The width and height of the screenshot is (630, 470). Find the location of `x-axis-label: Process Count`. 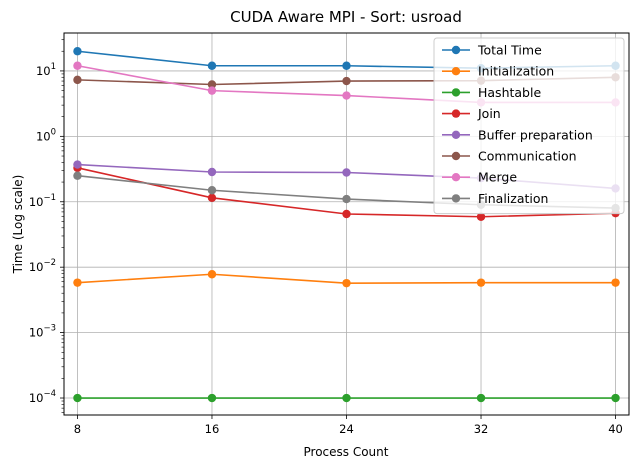

x-axis-label: Process Count is located at coordinates (346, 452).